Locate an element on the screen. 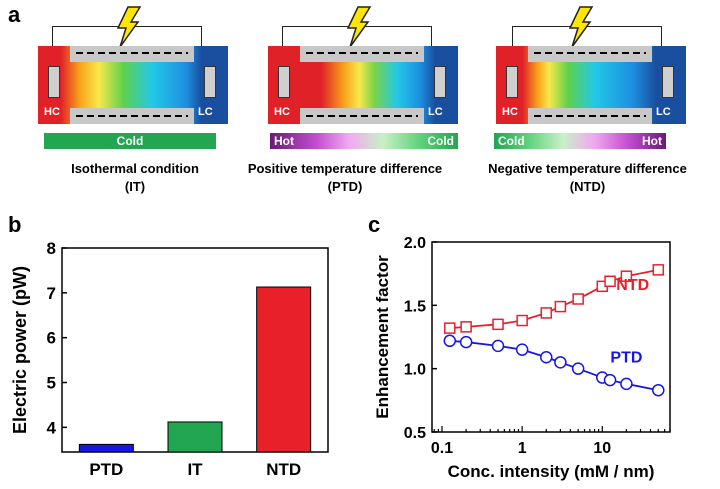 The image size is (720, 489). x-tick-label: NTD is located at coordinates (283, 469).